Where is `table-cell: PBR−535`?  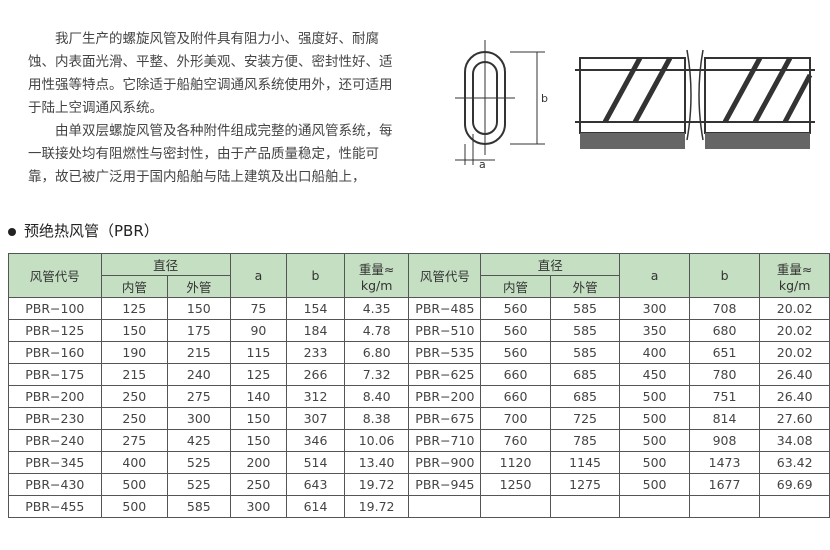 table-cell: PBR−535 is located at coordinates (445, 352).